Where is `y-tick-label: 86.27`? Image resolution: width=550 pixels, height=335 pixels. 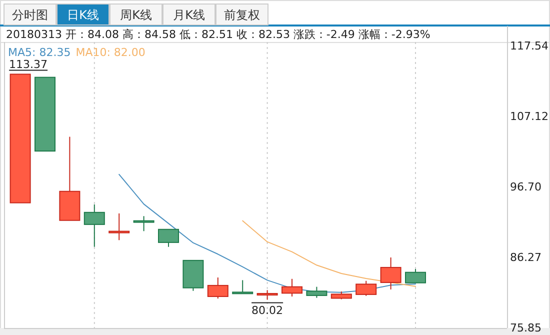
y-tick-label: 86.27 is located at coordinates (526, 257).